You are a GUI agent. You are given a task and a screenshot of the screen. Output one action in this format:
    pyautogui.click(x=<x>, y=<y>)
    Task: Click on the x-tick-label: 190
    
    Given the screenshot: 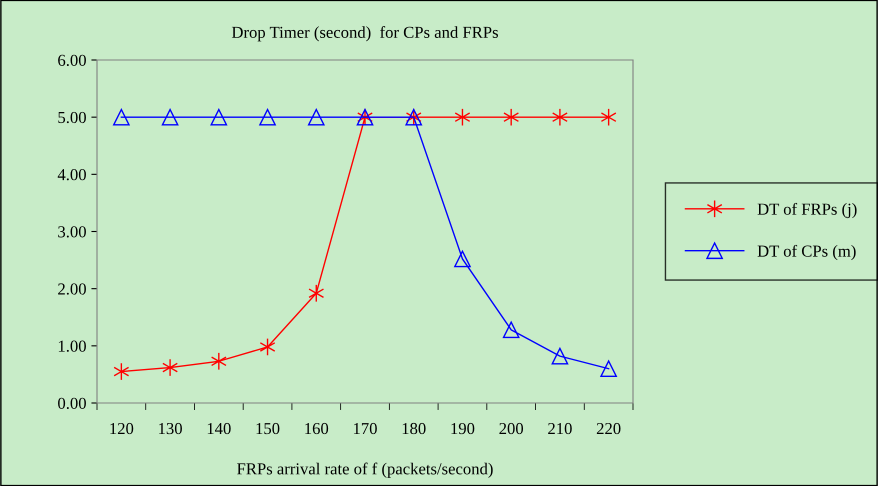 What is the action you would take?
    pyautogui.click(x=462, y=428)
    